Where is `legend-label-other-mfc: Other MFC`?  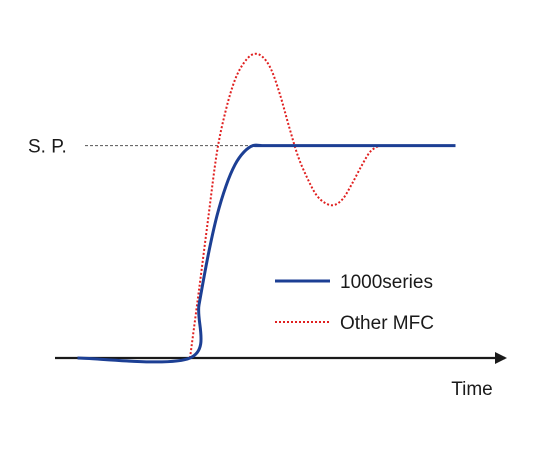 legend-label-other-mfc: Other MFC is located at coordinates (387, 323).